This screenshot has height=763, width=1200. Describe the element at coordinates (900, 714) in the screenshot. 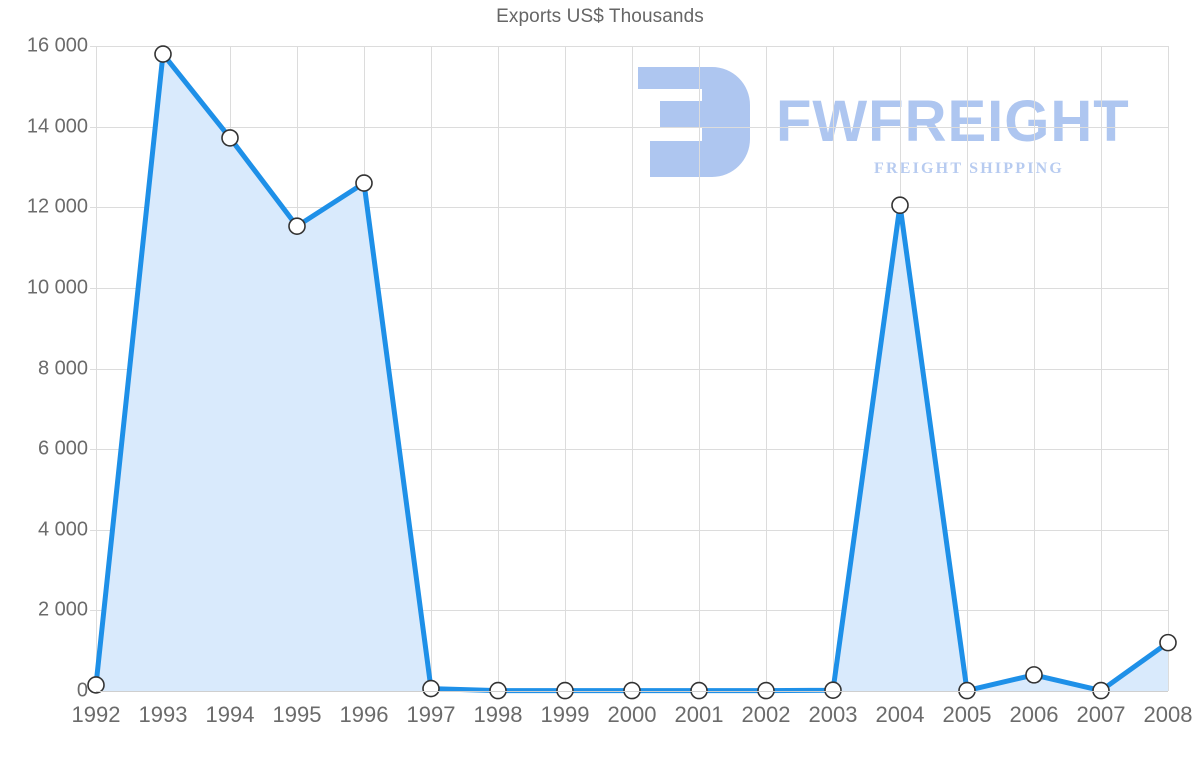

I see `x-axis-tick-label: 2004` at that location.